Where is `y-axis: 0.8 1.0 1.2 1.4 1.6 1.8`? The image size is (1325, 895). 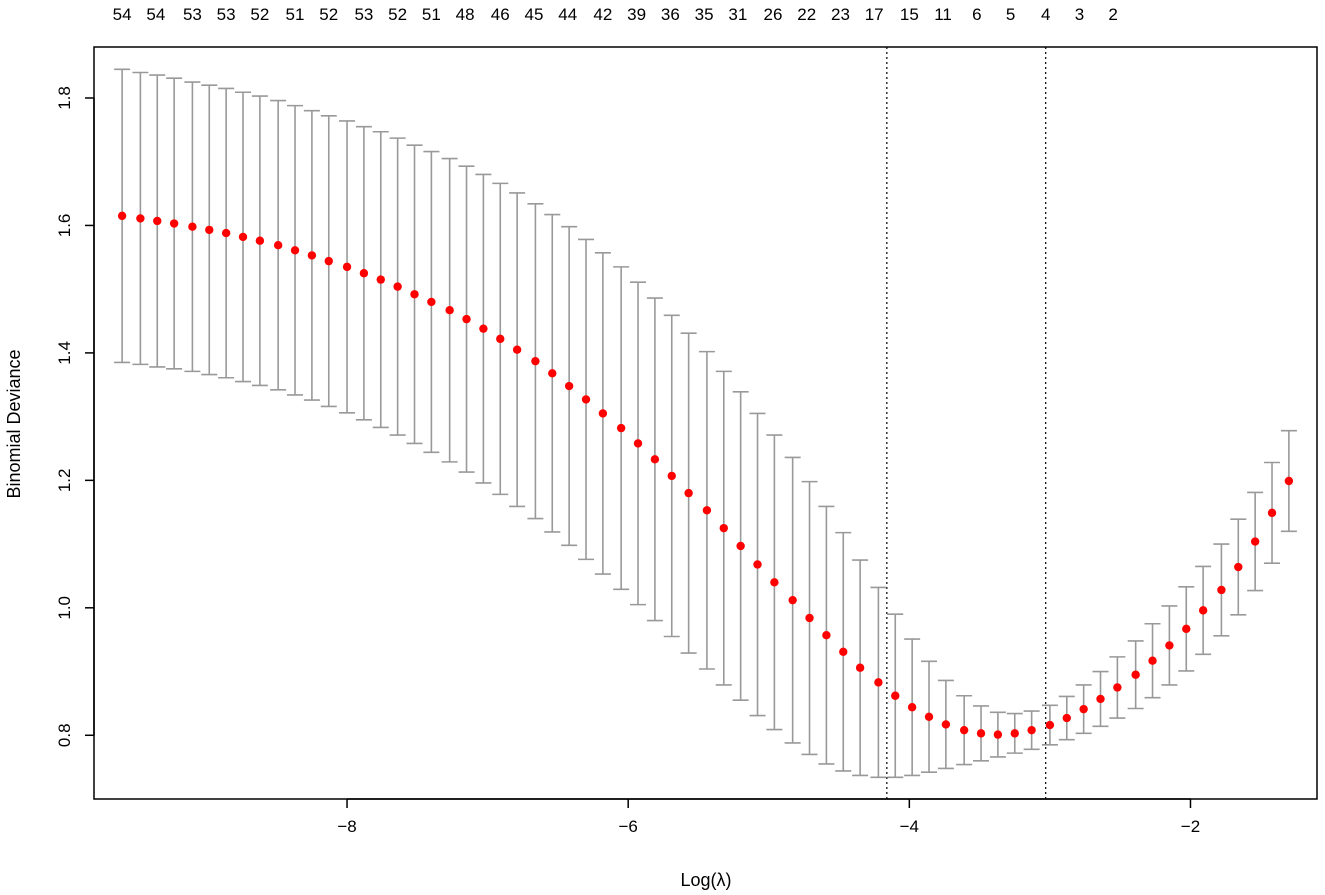
y-axis: 0.8 1.0 1.2 1.4 1.6 1.8 is located at coordinates (75, 416).